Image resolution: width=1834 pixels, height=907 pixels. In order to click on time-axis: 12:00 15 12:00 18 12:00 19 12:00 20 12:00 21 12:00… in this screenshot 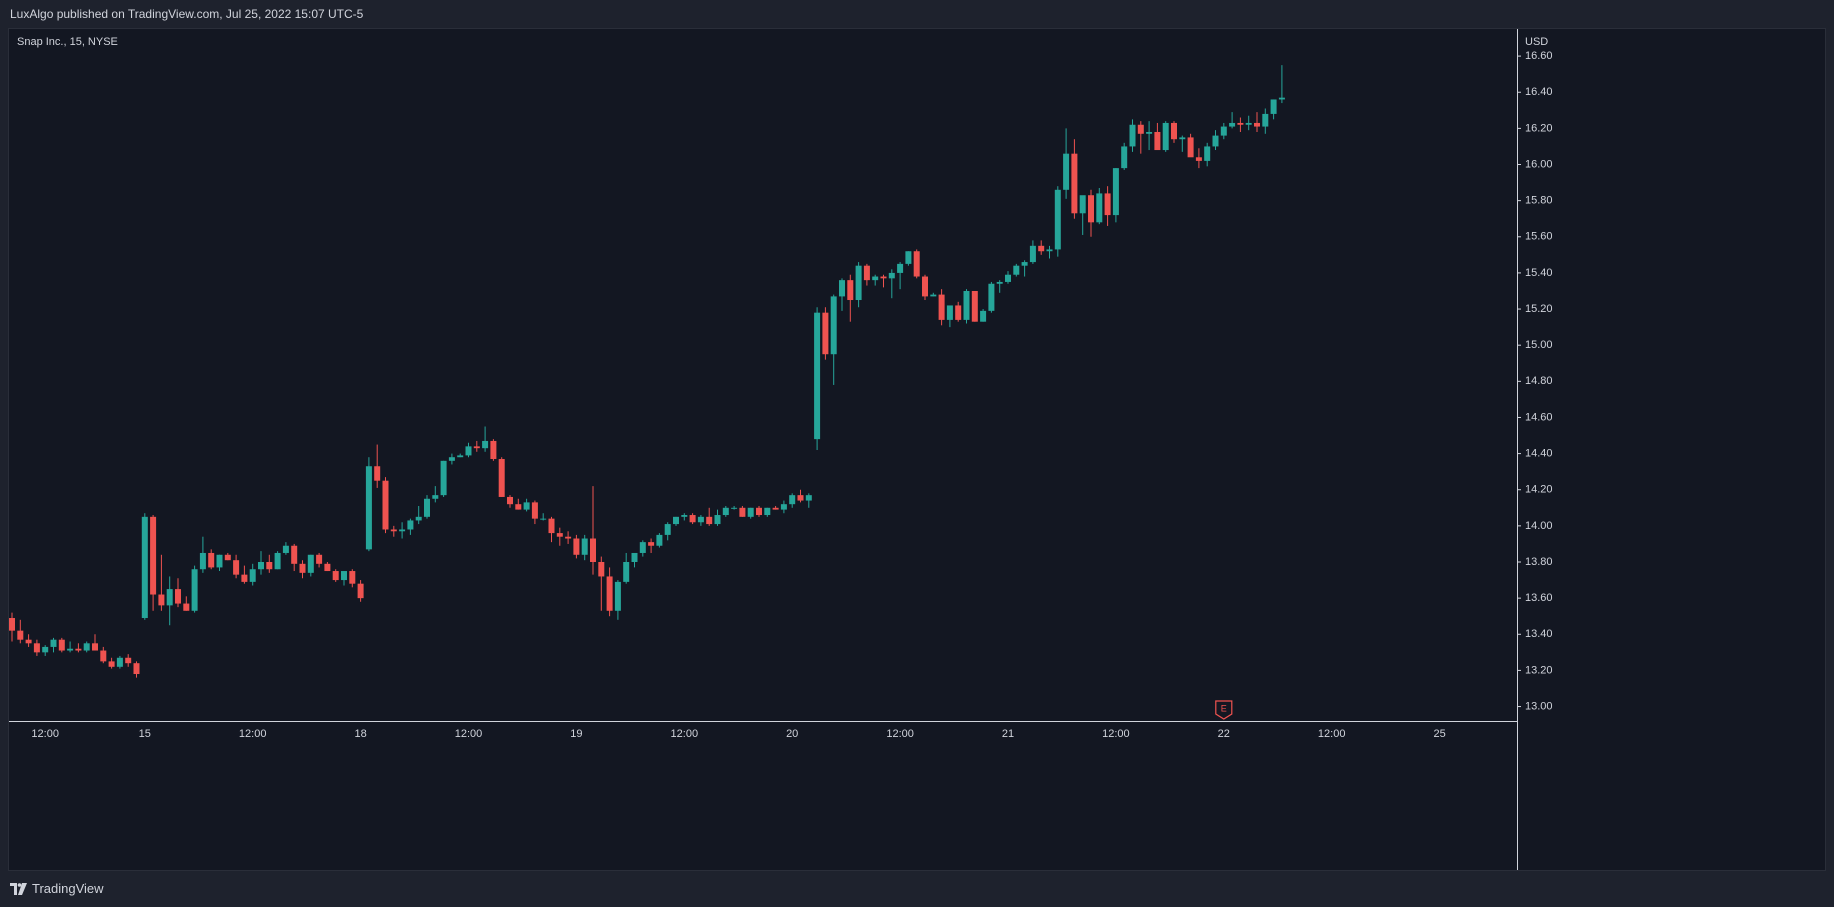, I will do `click(763, 720)`.